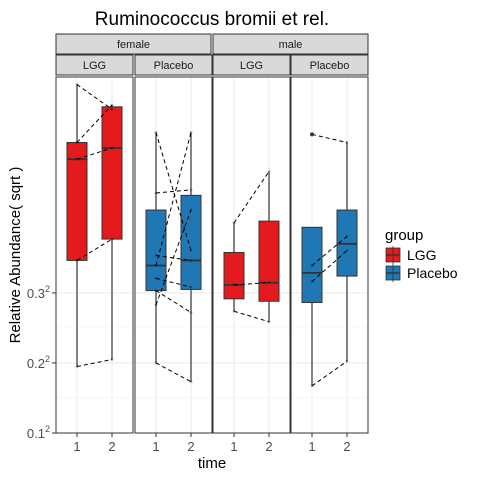 The height and width of the screenshot is (480, 480). Describe the element at coordinates (15, 255) in the screenshot. I see `y-axis-label: Relative Abundance( sqrt )` at that location.